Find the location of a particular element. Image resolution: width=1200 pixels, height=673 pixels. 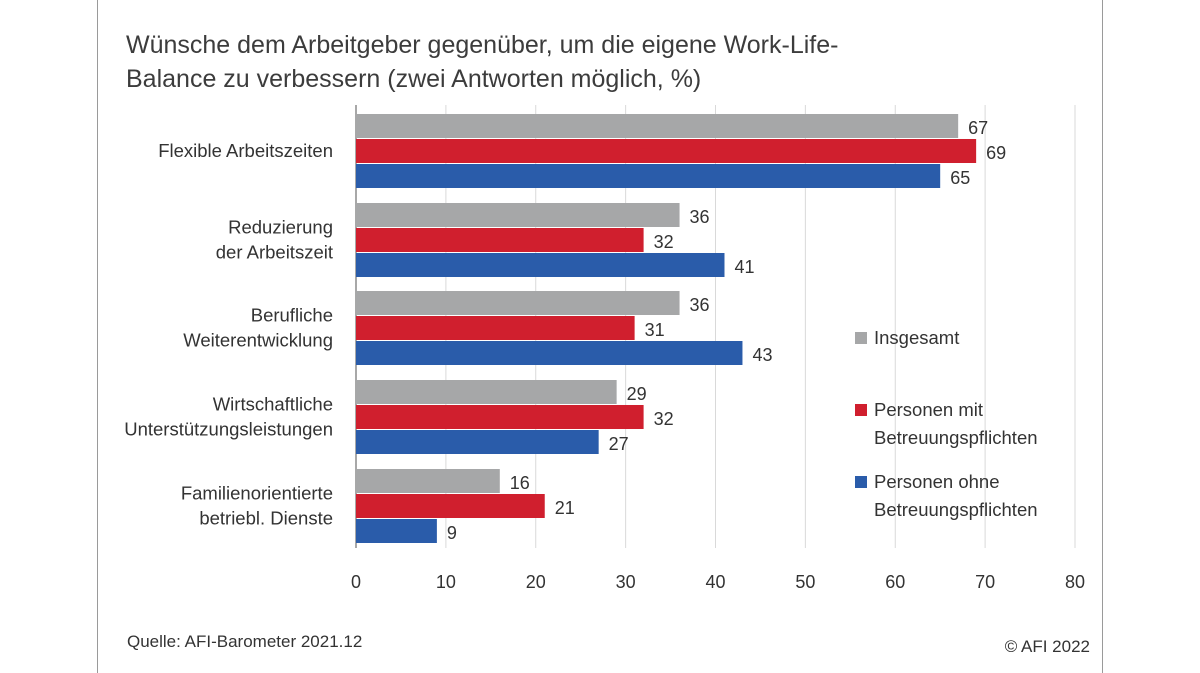

legend-label: Personen mit is located at coordinates (928, 409).